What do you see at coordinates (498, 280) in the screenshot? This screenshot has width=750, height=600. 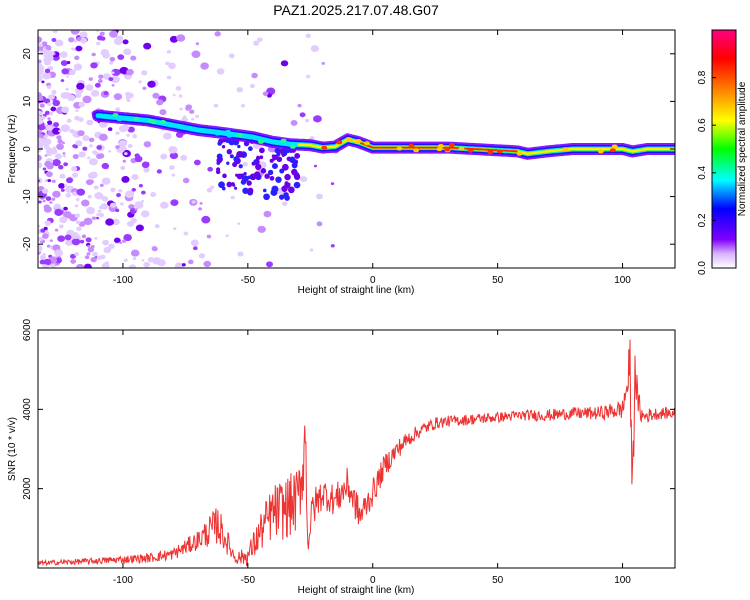 I see `x-tick-label: 50` at bounding box center [498, 280].